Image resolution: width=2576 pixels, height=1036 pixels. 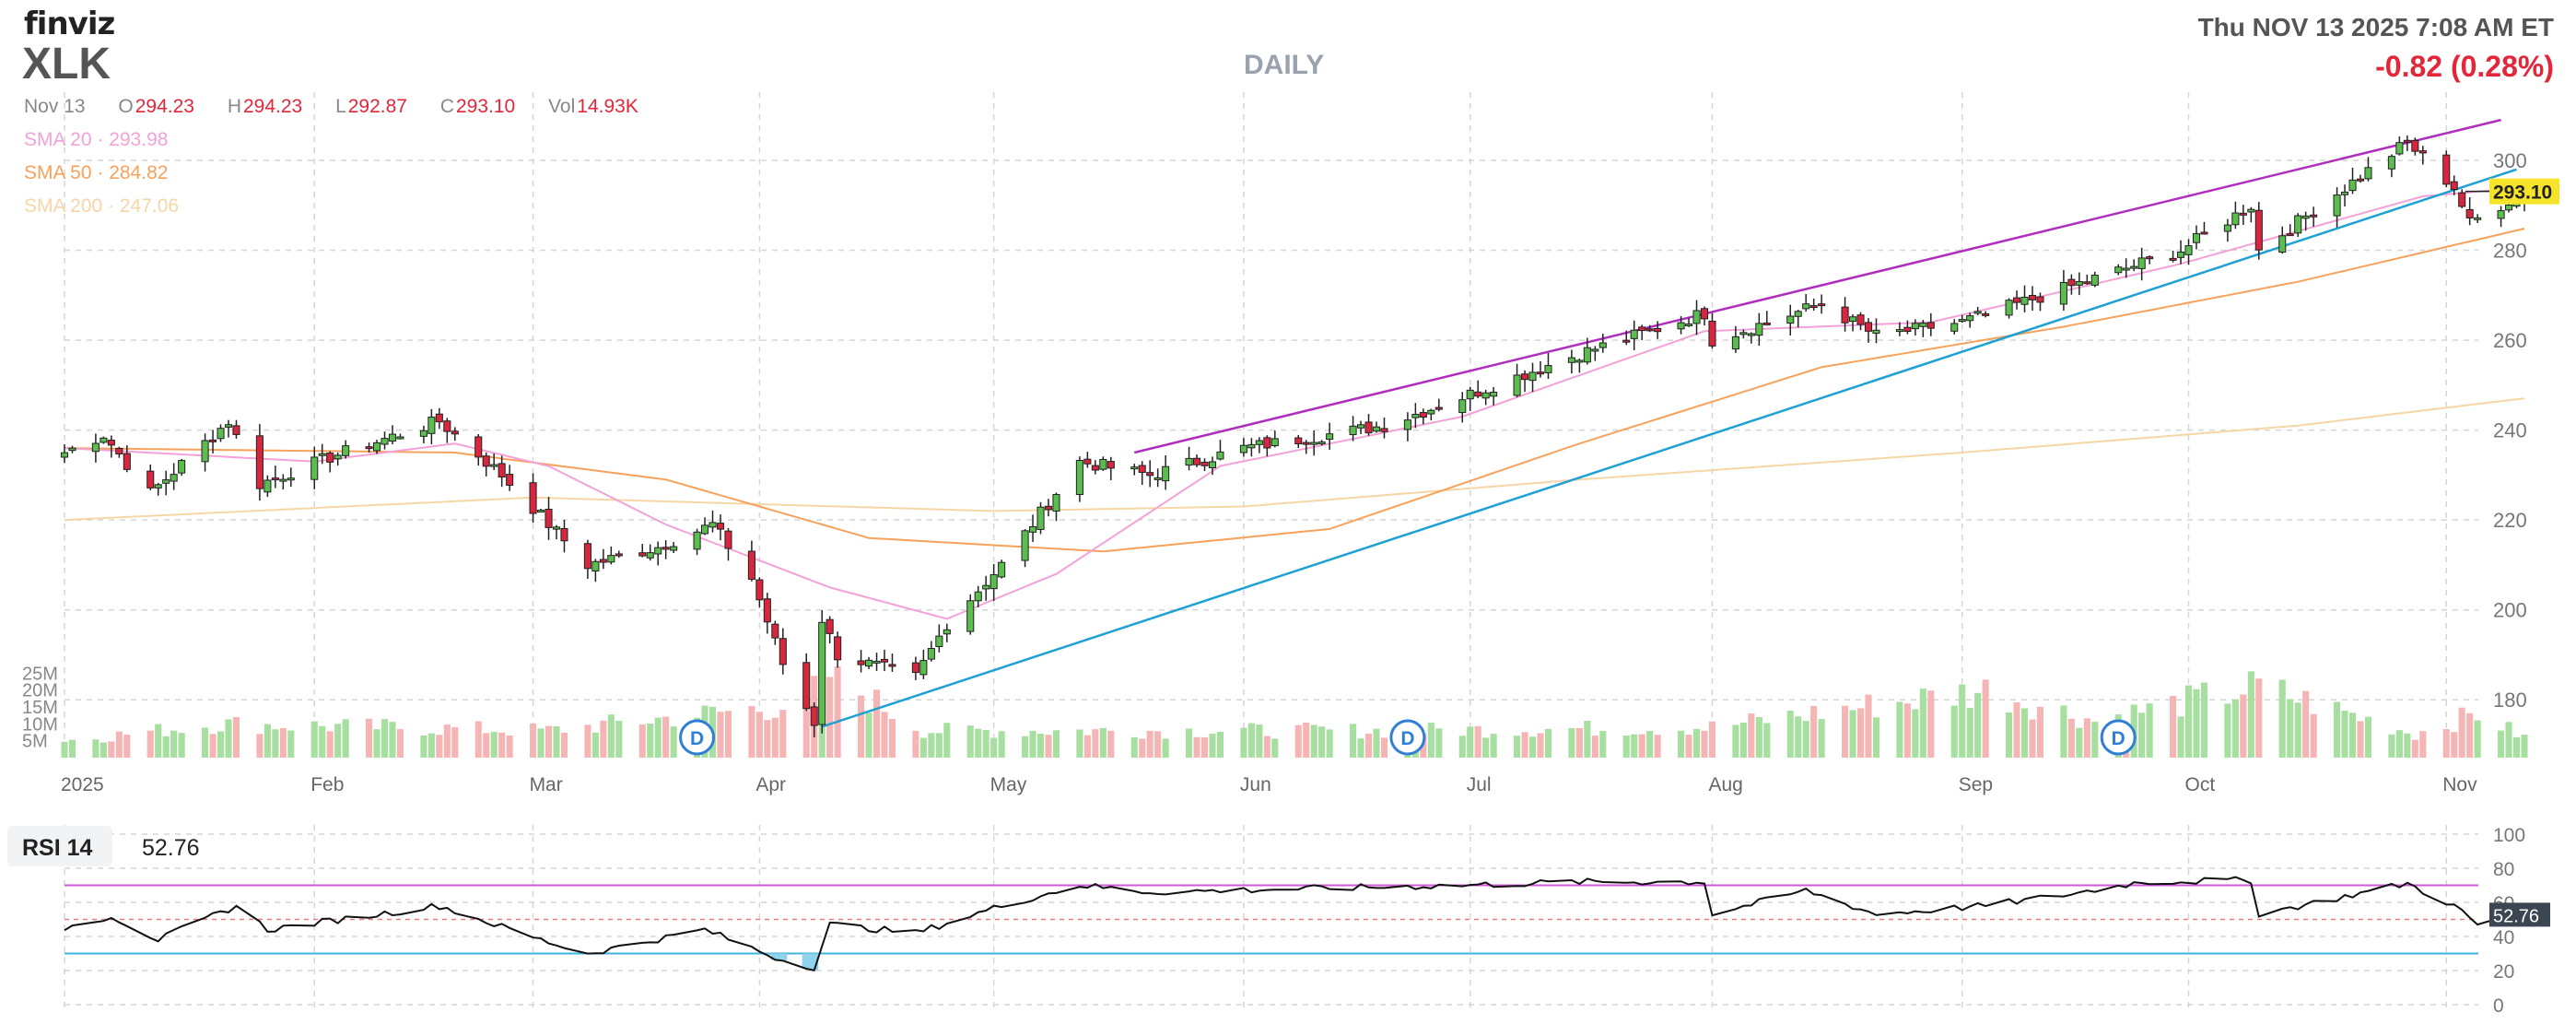 What do you see at coordinates (2118, 739) in the screenshot?
I see `dividend-marker-label: D` at bounding box center [2118, 739].